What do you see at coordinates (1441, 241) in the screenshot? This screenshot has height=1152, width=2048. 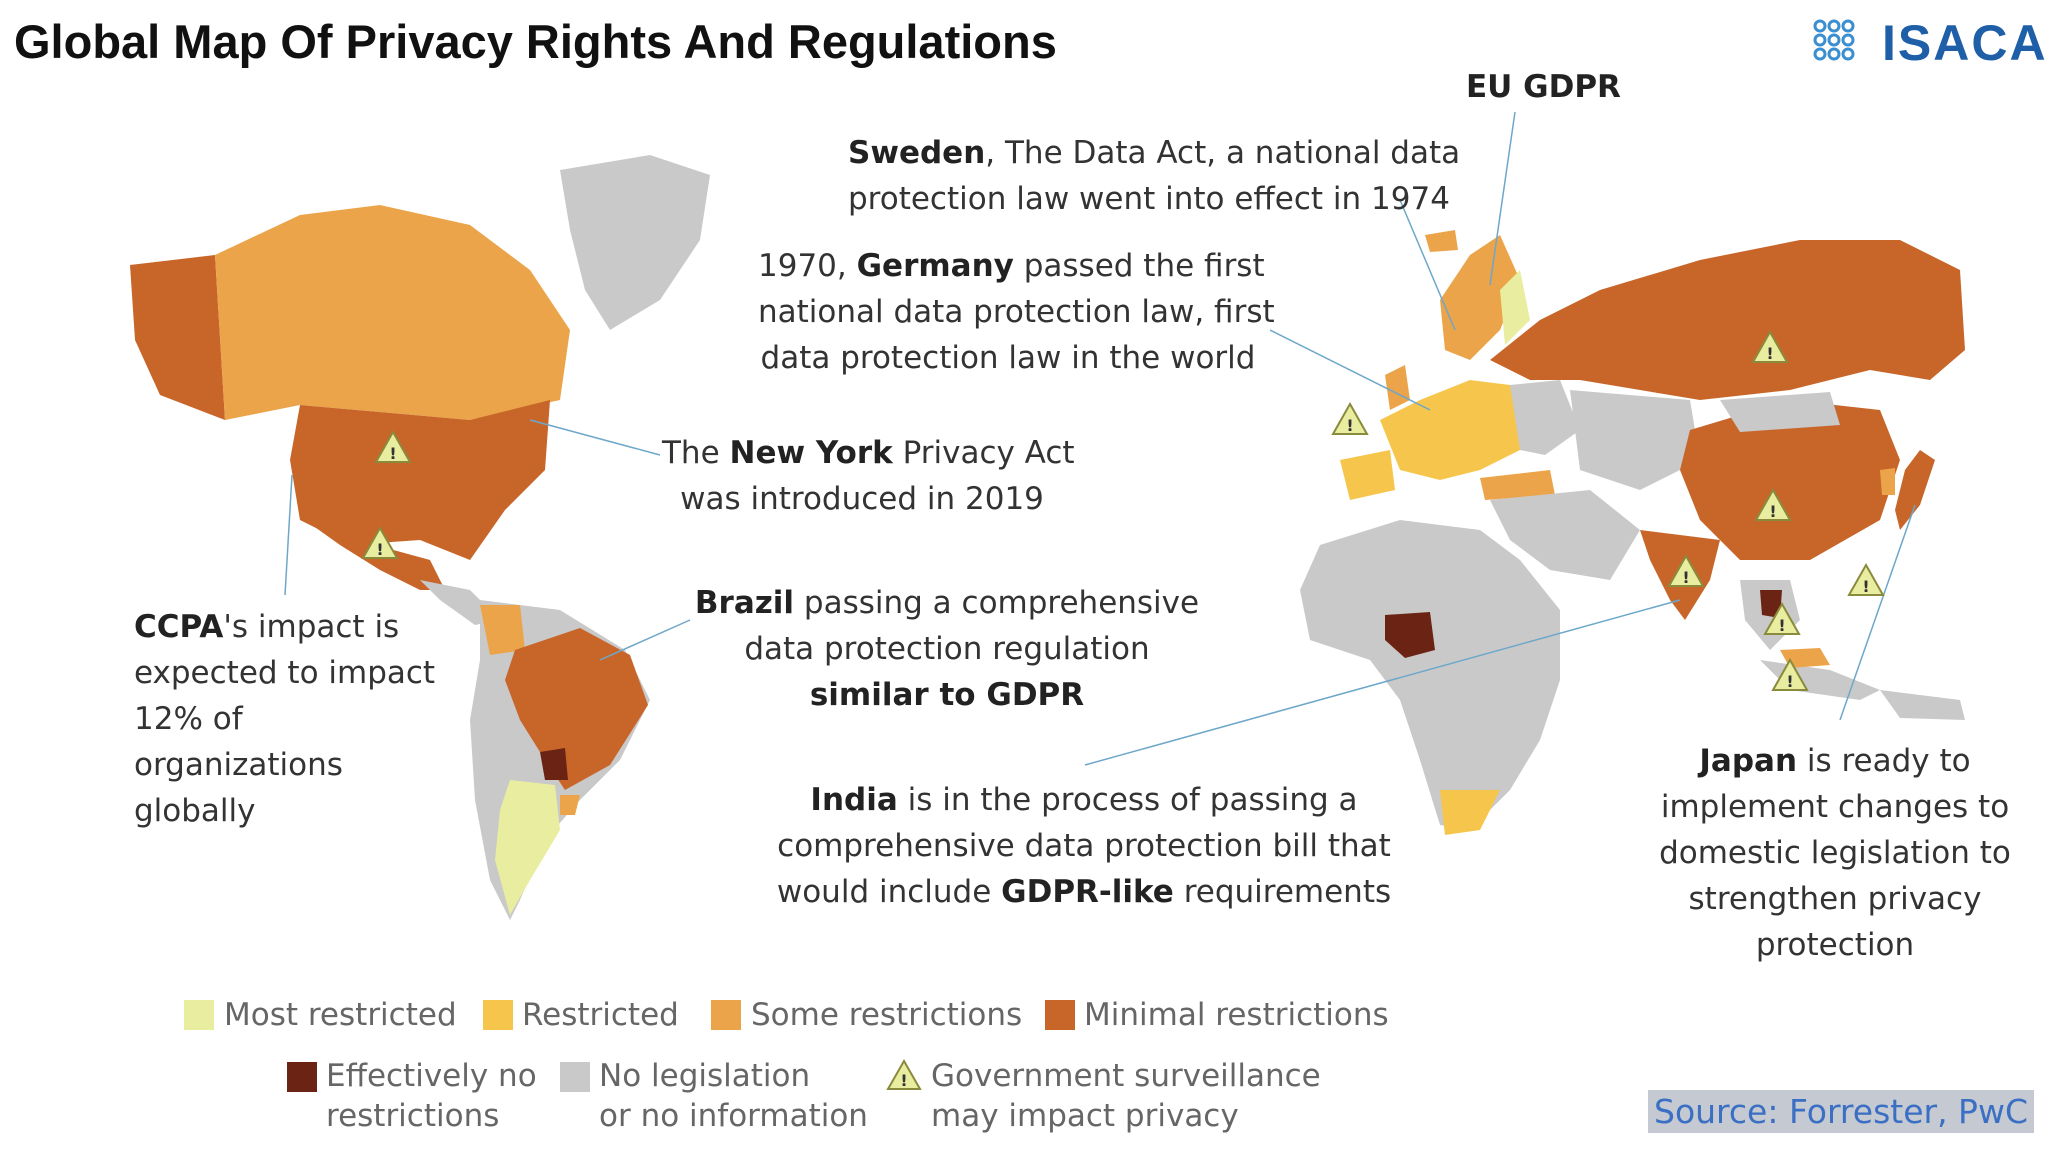 I see `iceland-region` at bounding box center [1441, 241].